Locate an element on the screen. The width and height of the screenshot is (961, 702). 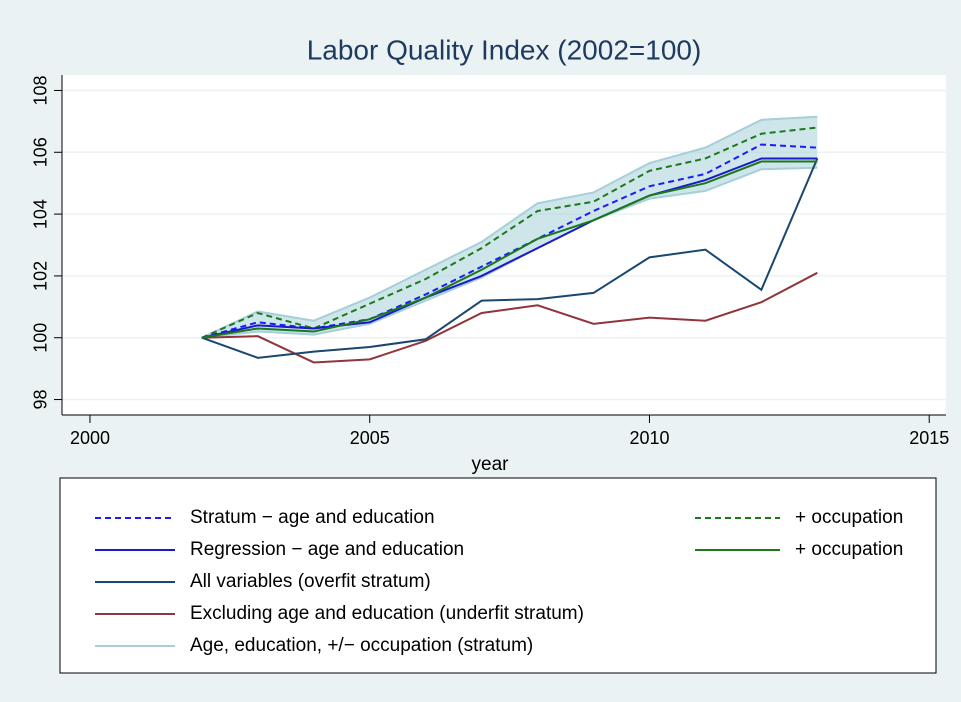
y-tick-label: 108 is located at coordinates (41, 90).